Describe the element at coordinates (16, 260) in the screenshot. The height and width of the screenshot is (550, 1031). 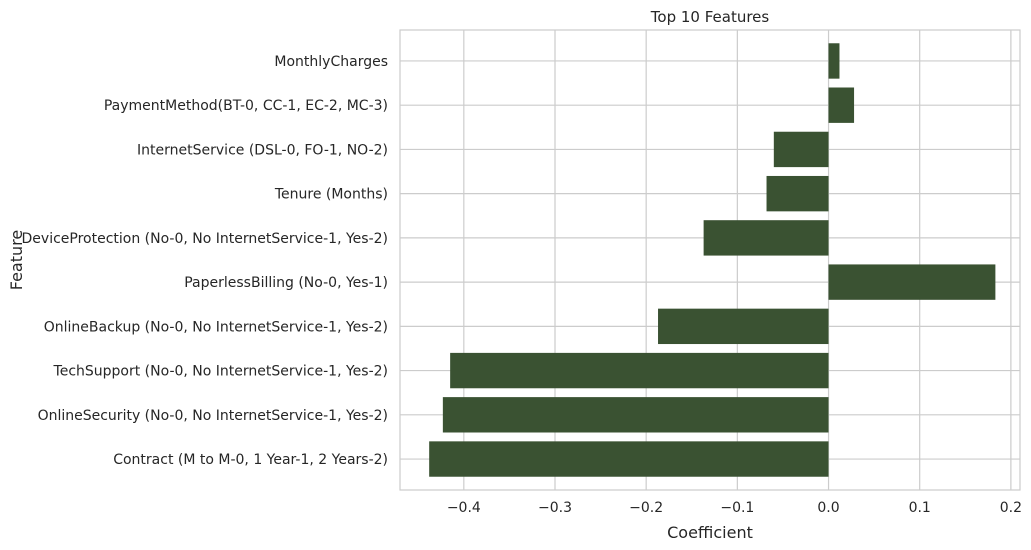
I see `y-axis-title: Feature` at that location.